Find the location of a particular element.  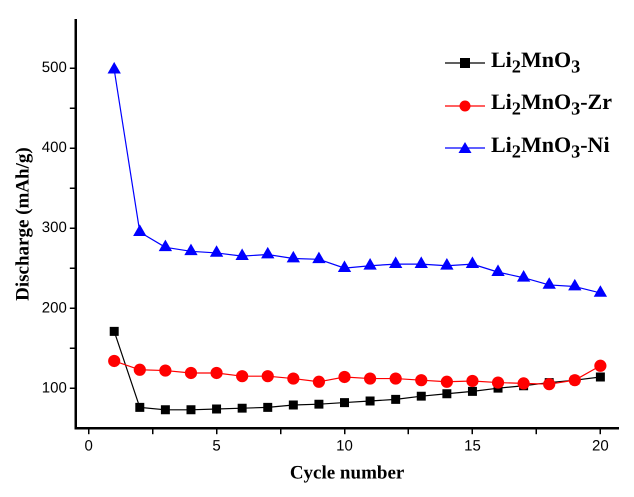

legend-label: Li$_{2}$MnO$_{3}$-Zr is located at coordinates (551, 104).